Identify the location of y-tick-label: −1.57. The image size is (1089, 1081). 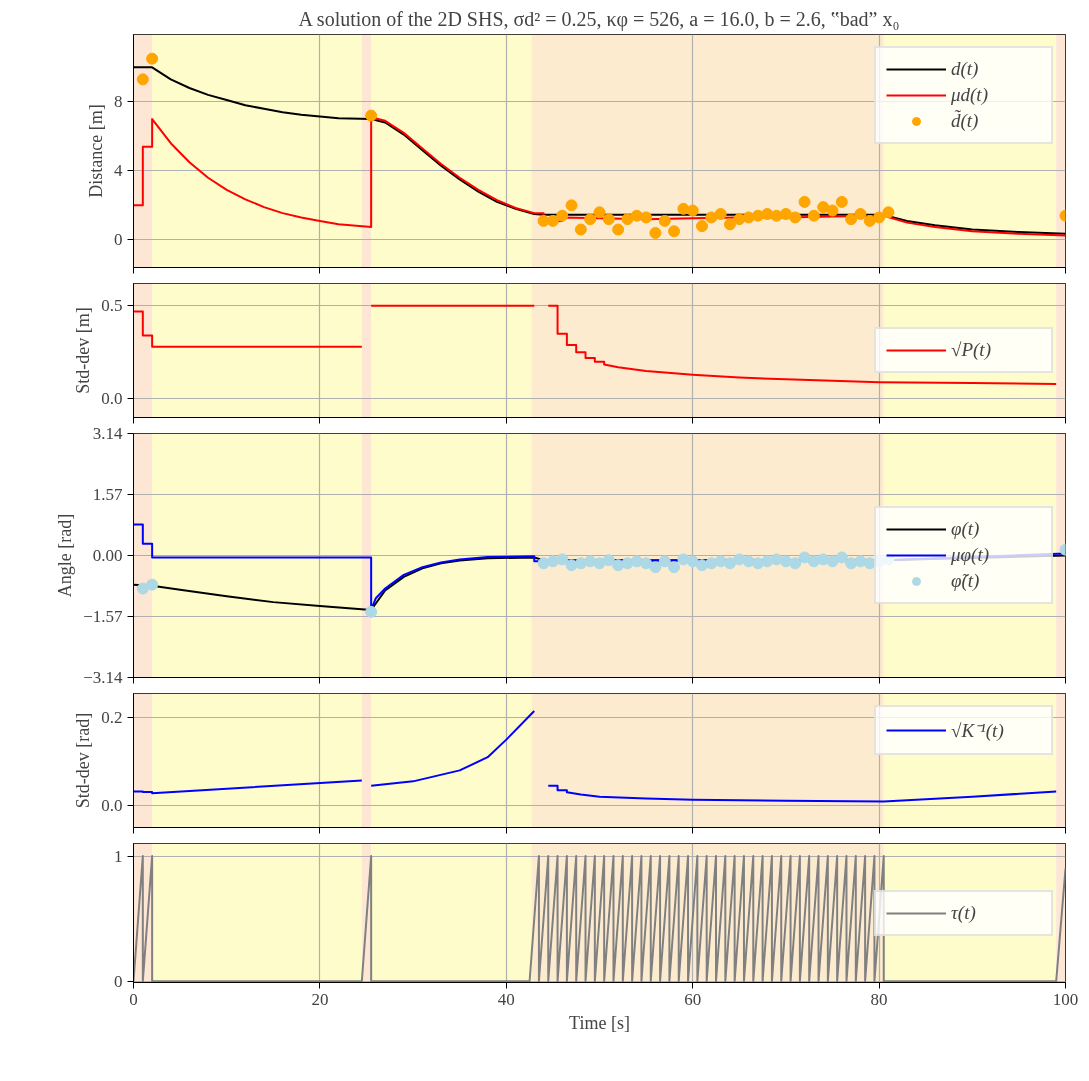
(103, 616).